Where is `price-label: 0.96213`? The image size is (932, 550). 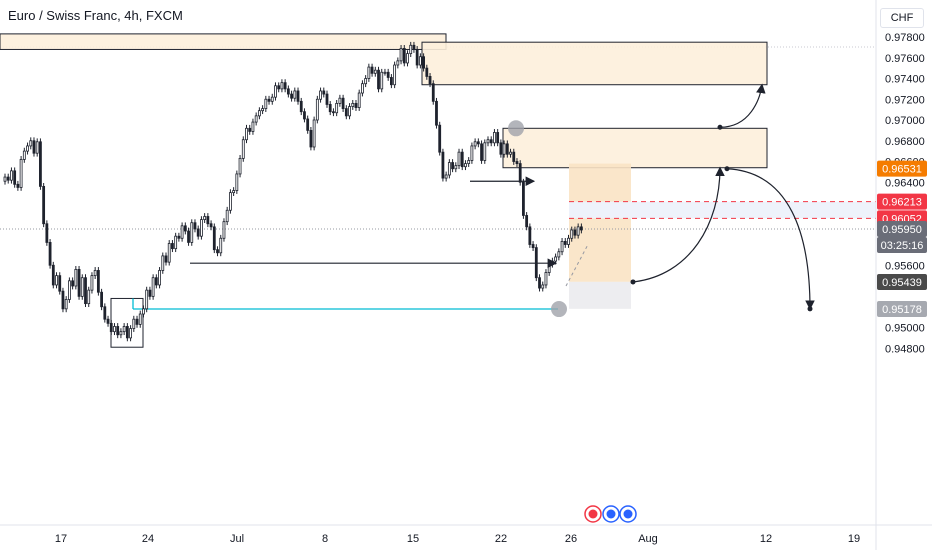
price-label: 0.96213 is located at coordinates (902, 203).